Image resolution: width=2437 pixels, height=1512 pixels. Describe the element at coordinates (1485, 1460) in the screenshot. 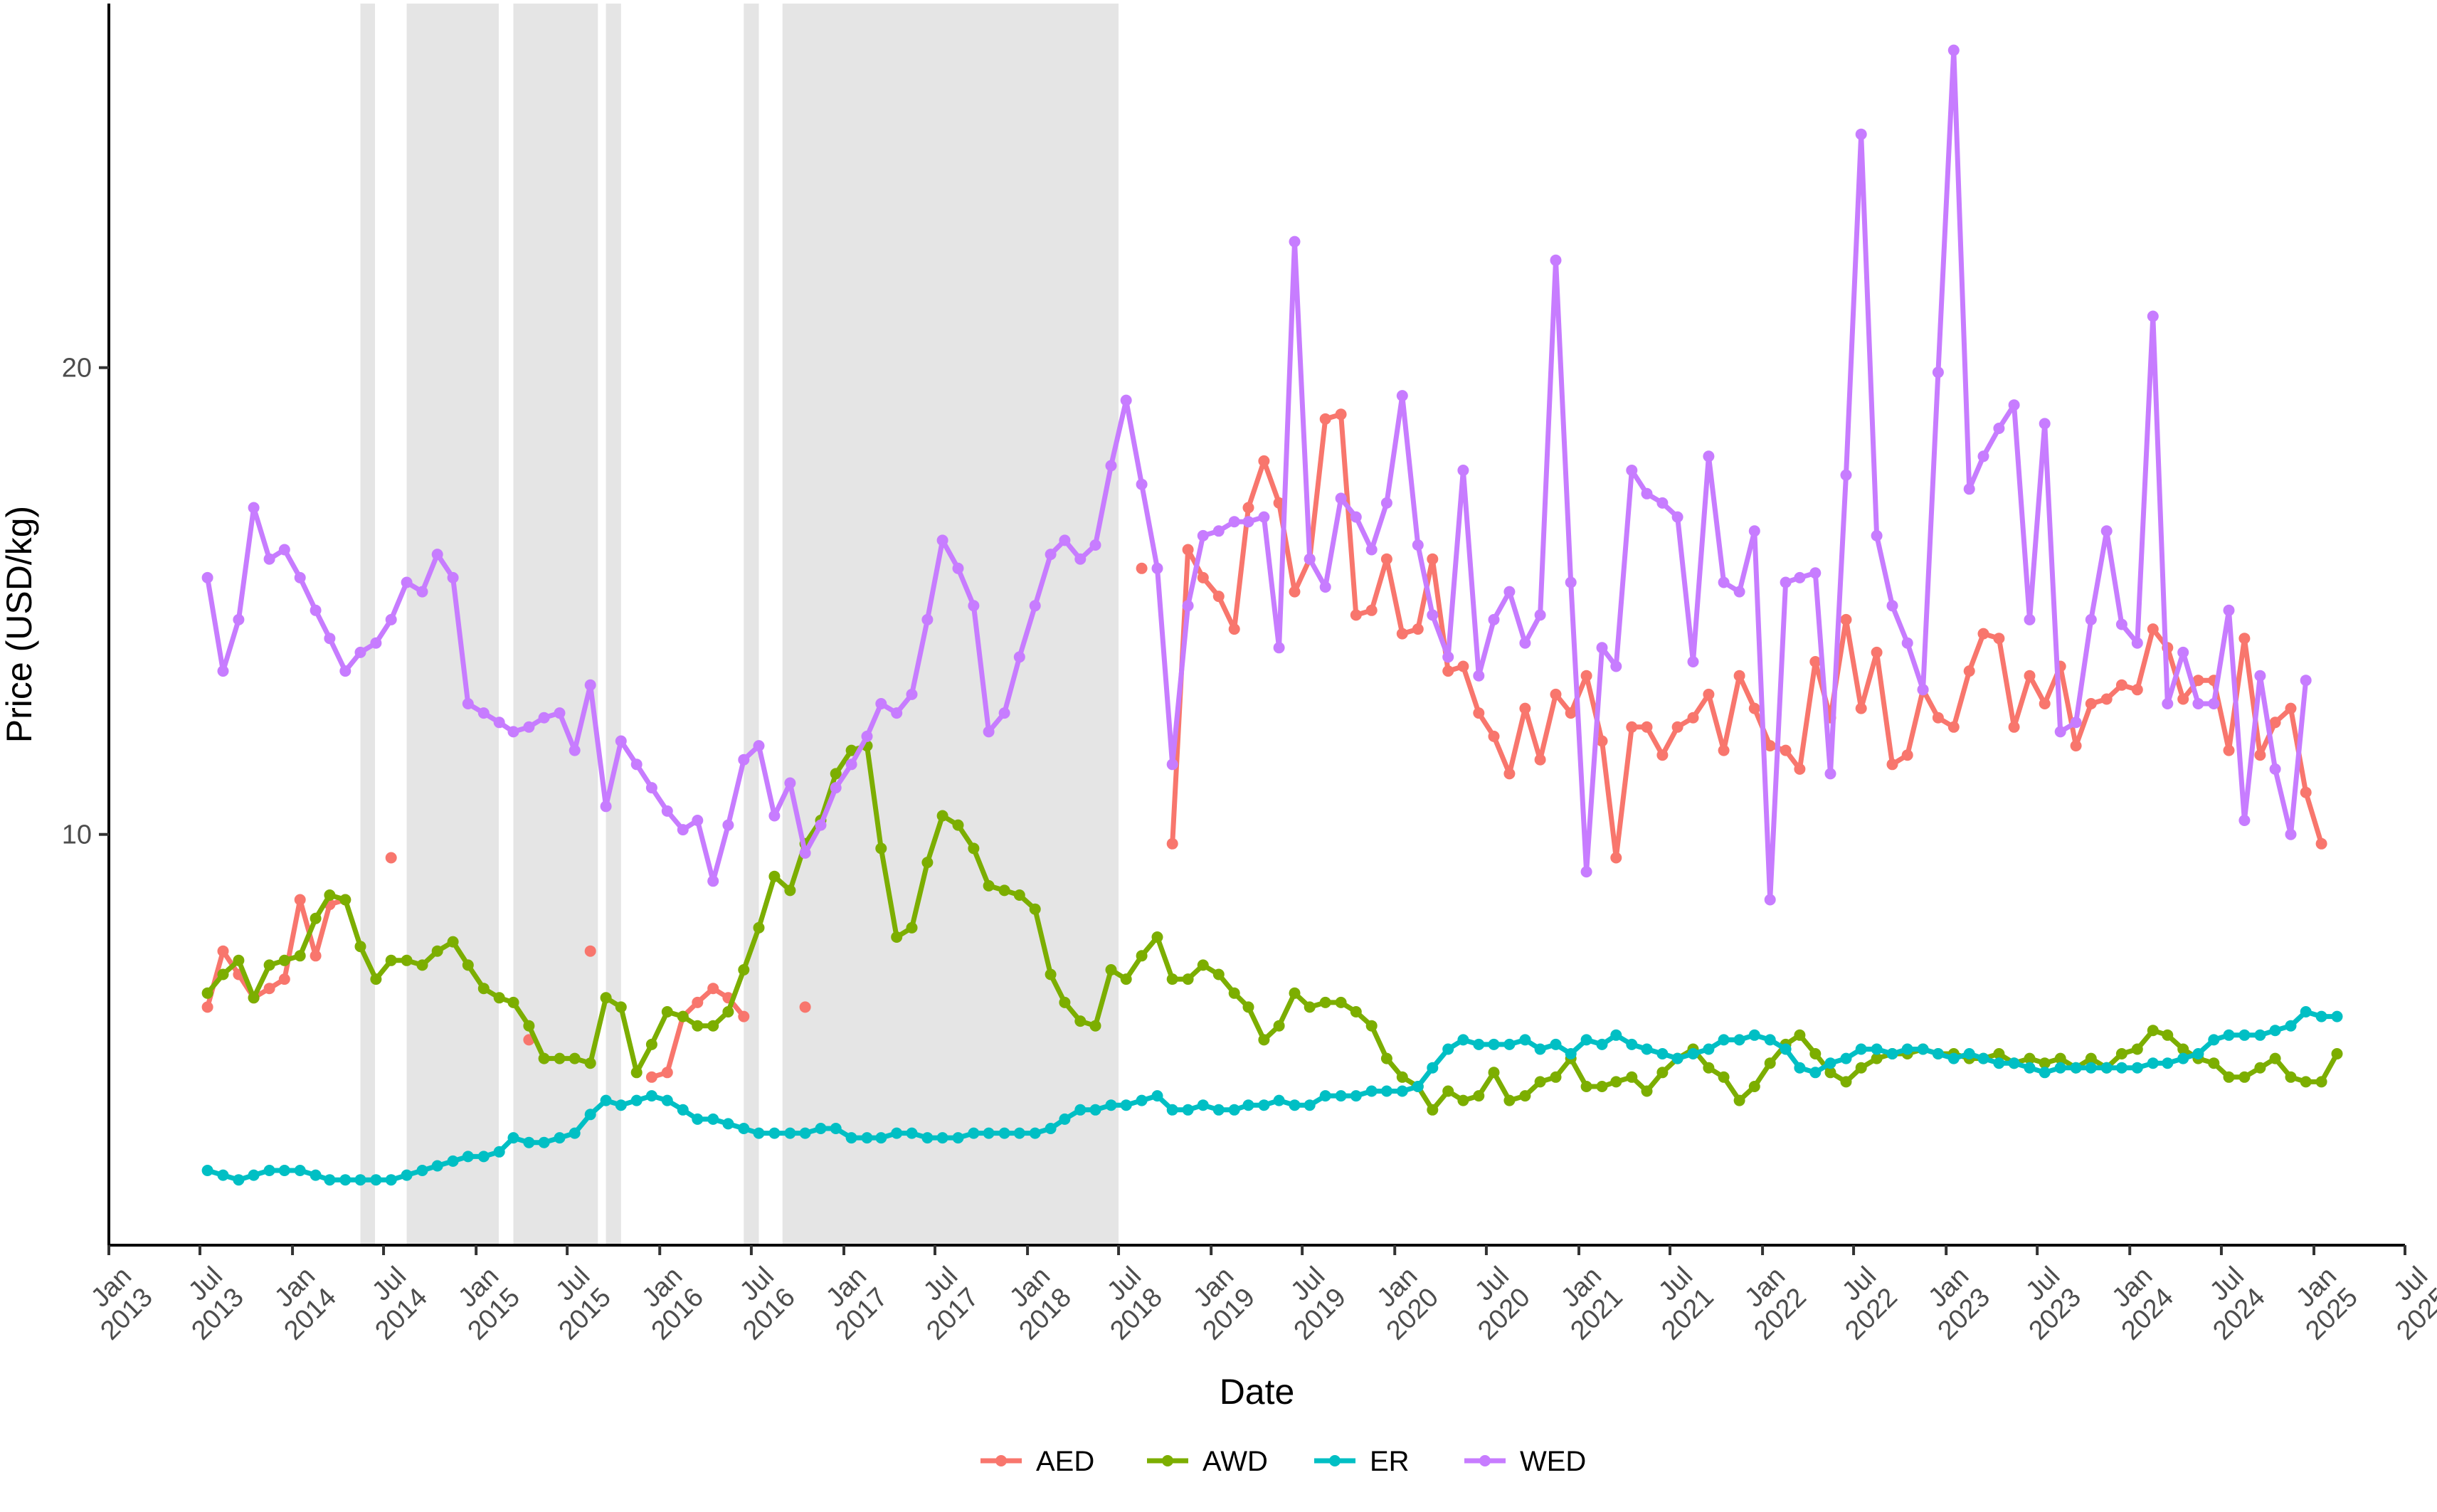

I see `legend-key-point` at that location.